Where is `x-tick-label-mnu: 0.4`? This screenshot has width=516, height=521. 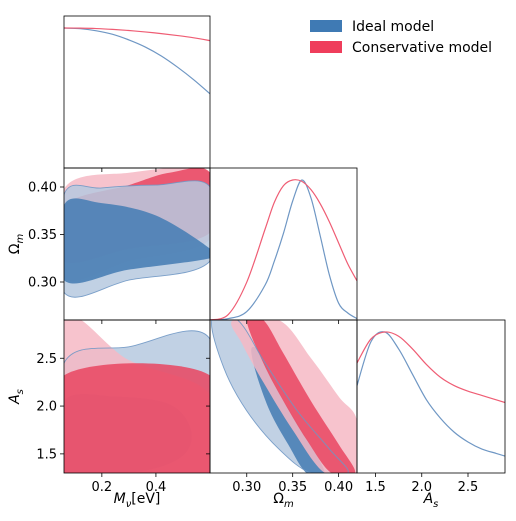
x-tick-label-mnu: 0.4 is located at coordinates (156, 487).